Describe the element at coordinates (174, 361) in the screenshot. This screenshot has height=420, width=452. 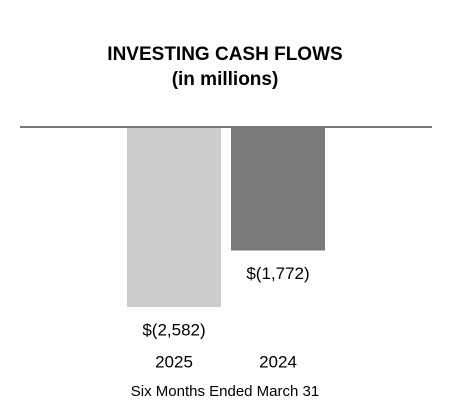
I see `x-tick-label: 2025` at that location.